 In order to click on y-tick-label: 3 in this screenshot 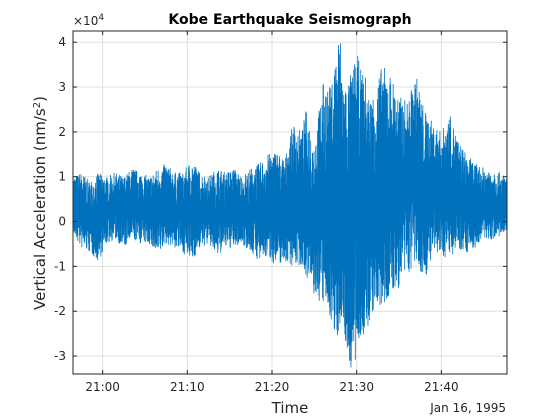, I will do `click(62, 87)`.